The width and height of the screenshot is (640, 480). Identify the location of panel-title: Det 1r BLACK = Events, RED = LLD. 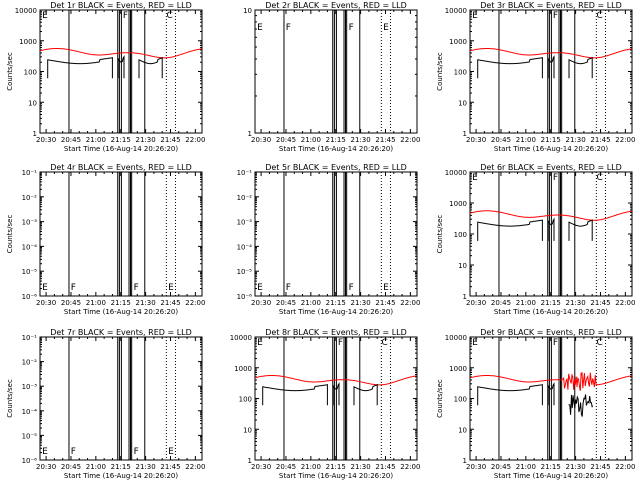
(121, 5).